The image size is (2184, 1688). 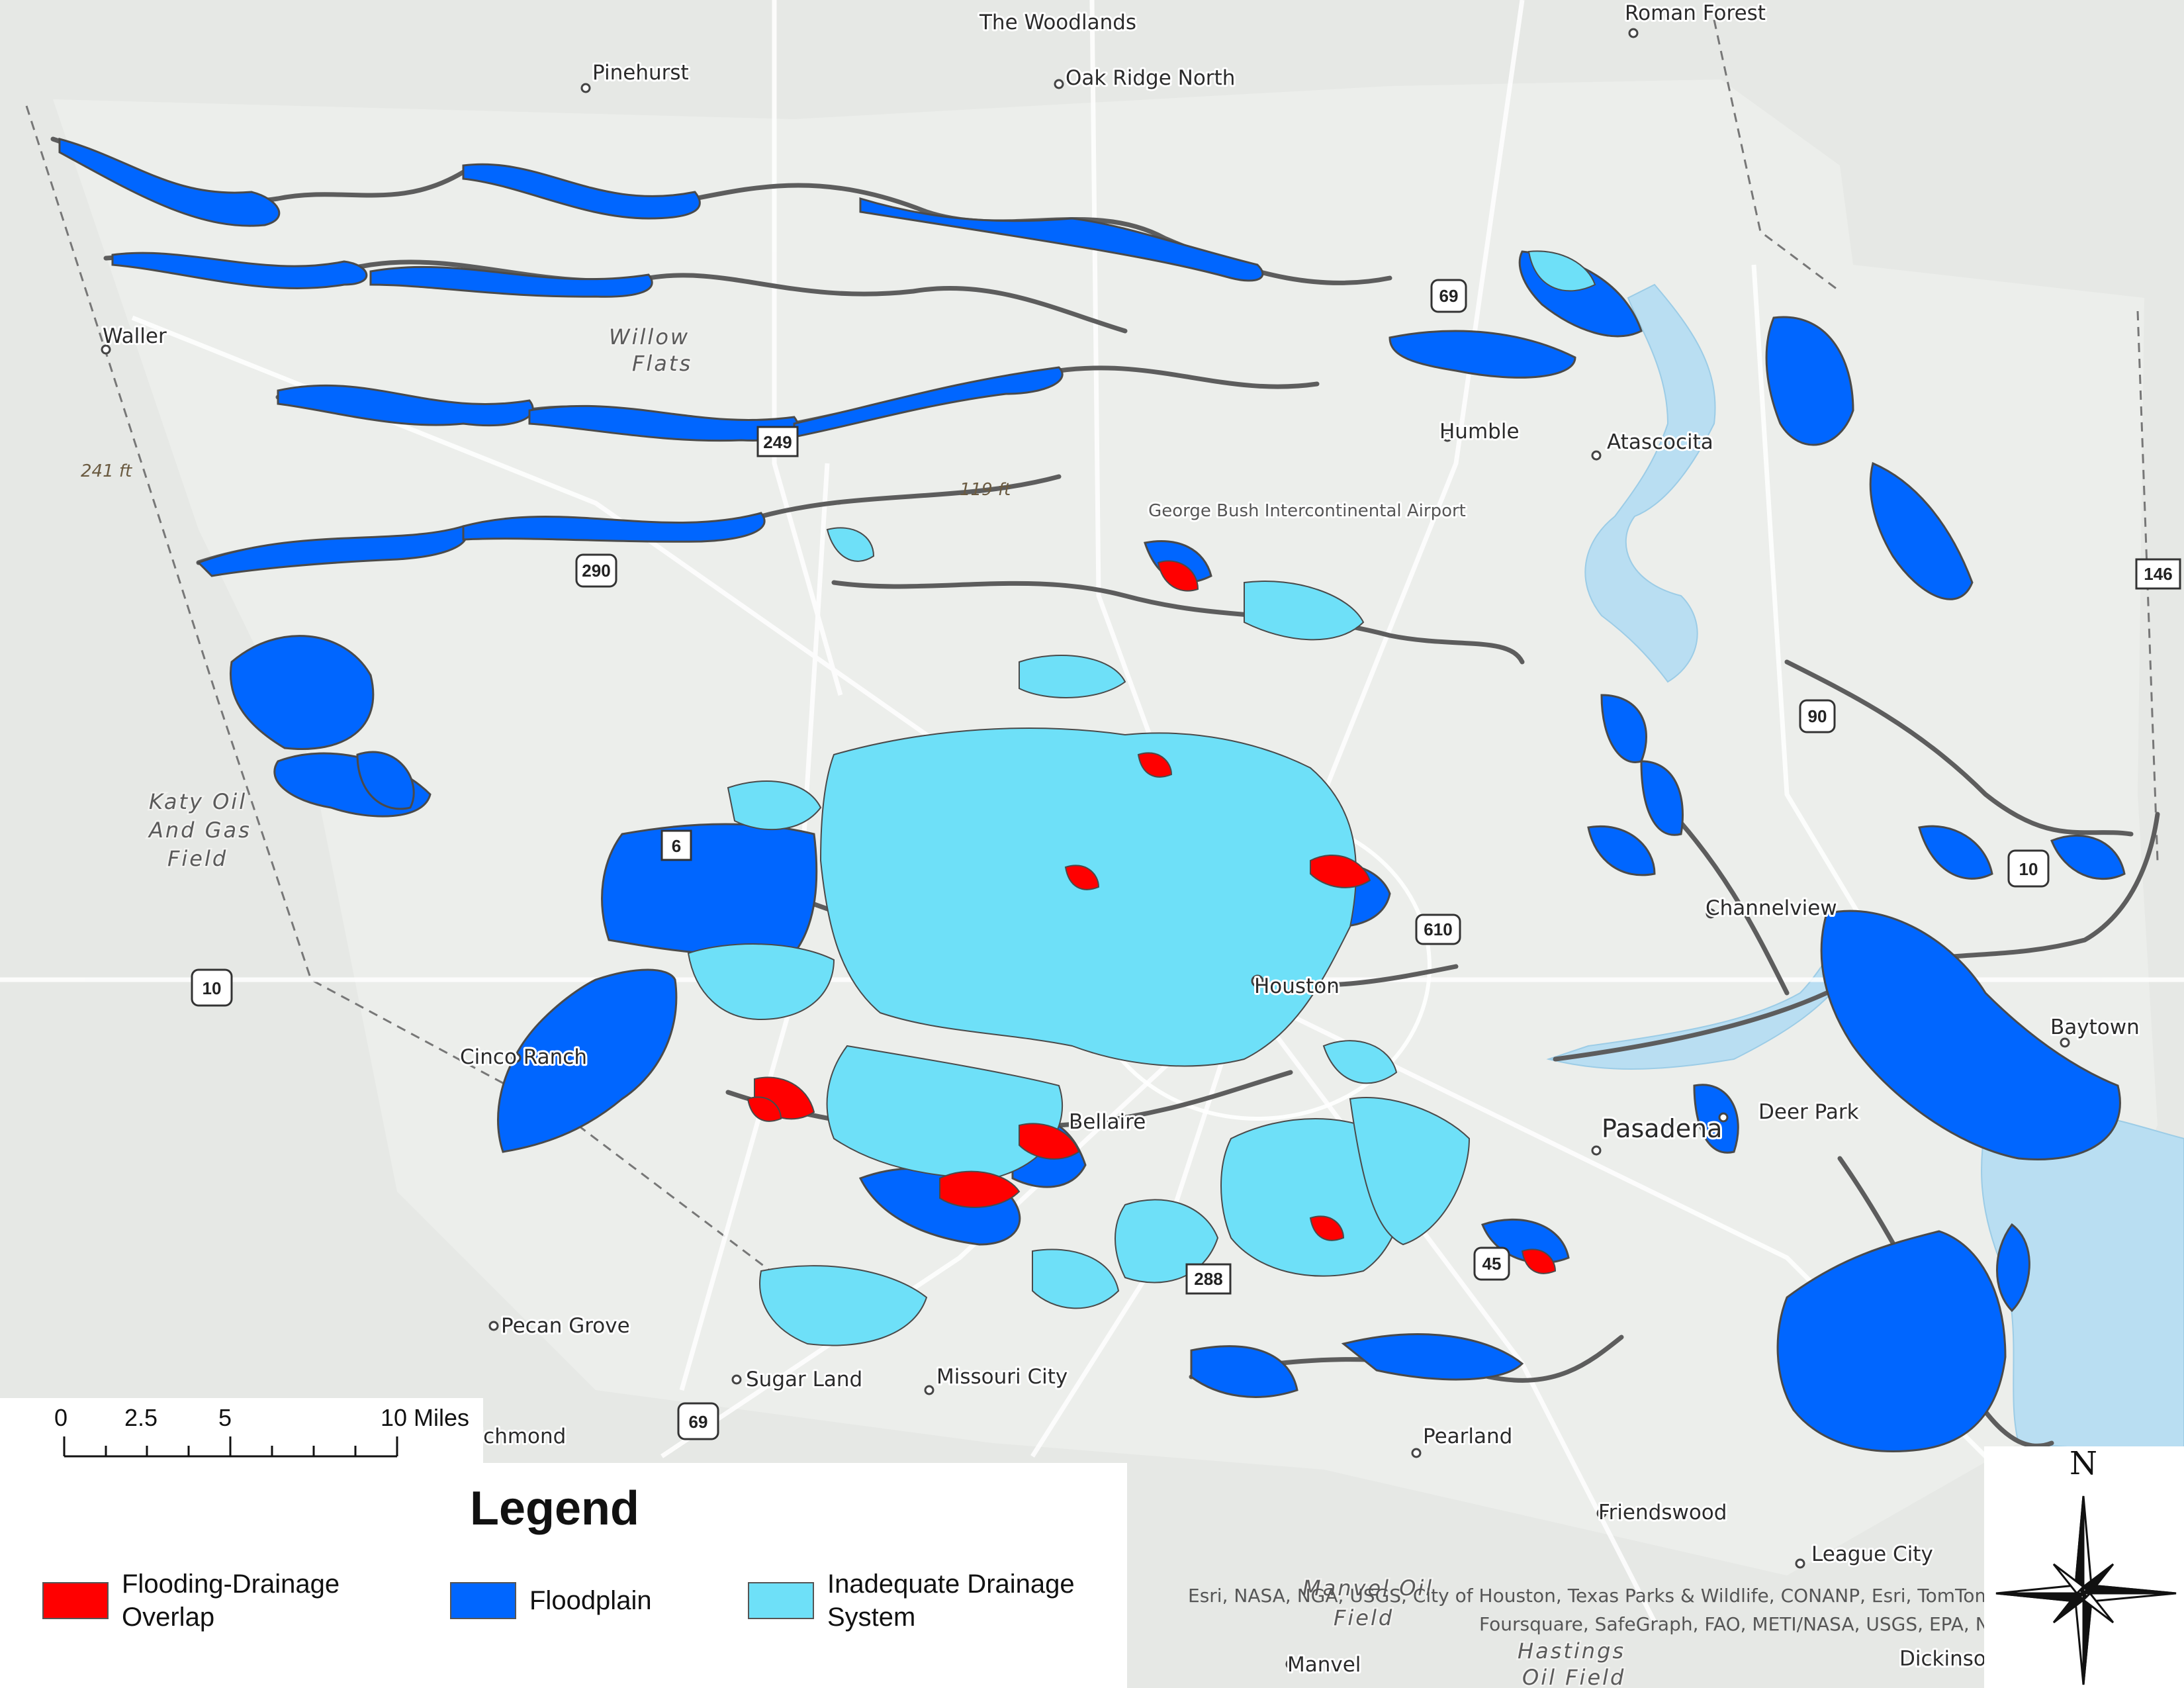 What do you see at coordinates (1479, 432) in the screenshot?
I see `label-humble: Humble` at bounding box center [1479, 432].